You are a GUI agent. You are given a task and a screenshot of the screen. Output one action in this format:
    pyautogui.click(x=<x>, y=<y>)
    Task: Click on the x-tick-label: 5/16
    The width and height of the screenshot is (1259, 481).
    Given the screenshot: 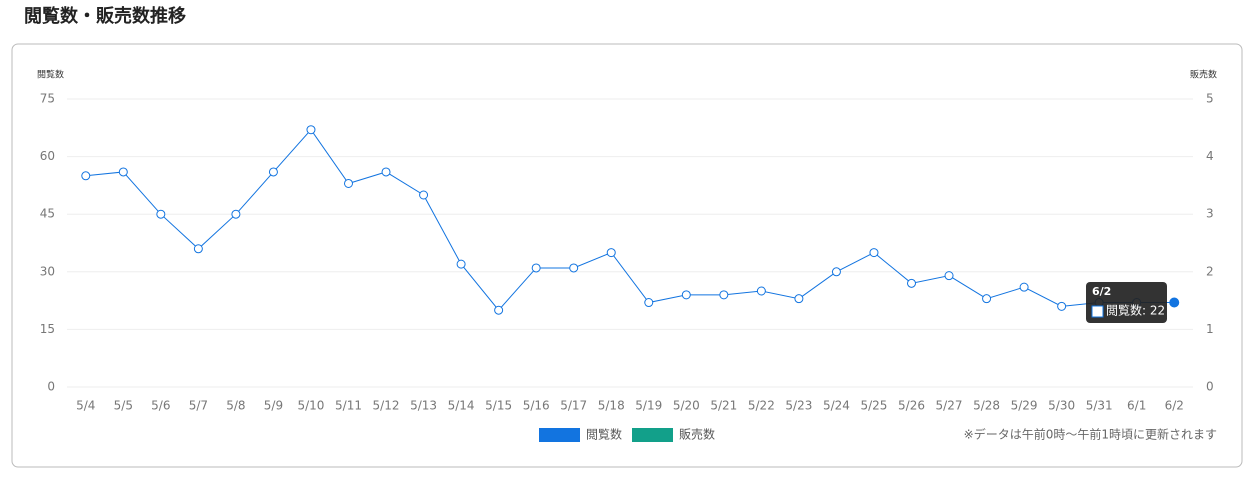 What is the action you would take?
    pyautogui.click(x=536, y=406)
    